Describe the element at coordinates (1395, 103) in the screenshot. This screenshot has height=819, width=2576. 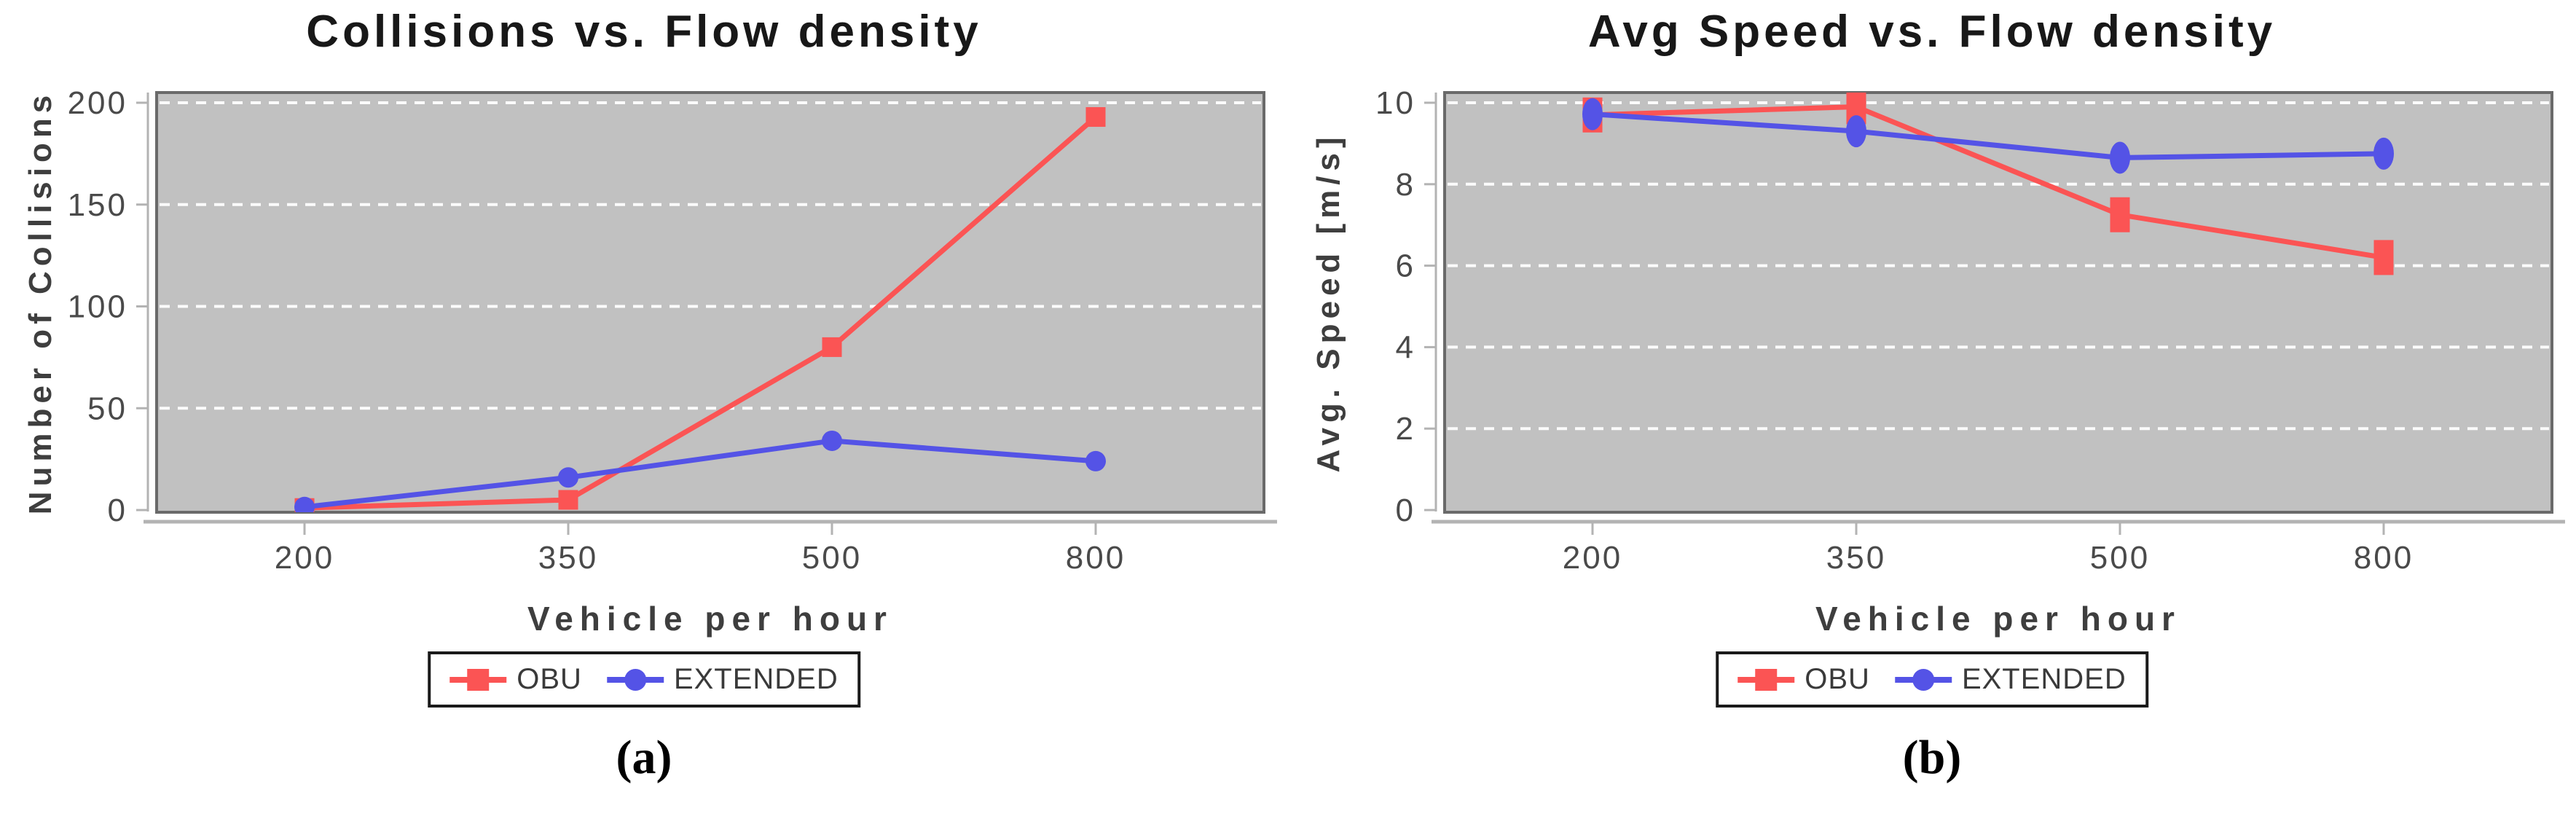
I see `y-tick-label: 10` at that location.